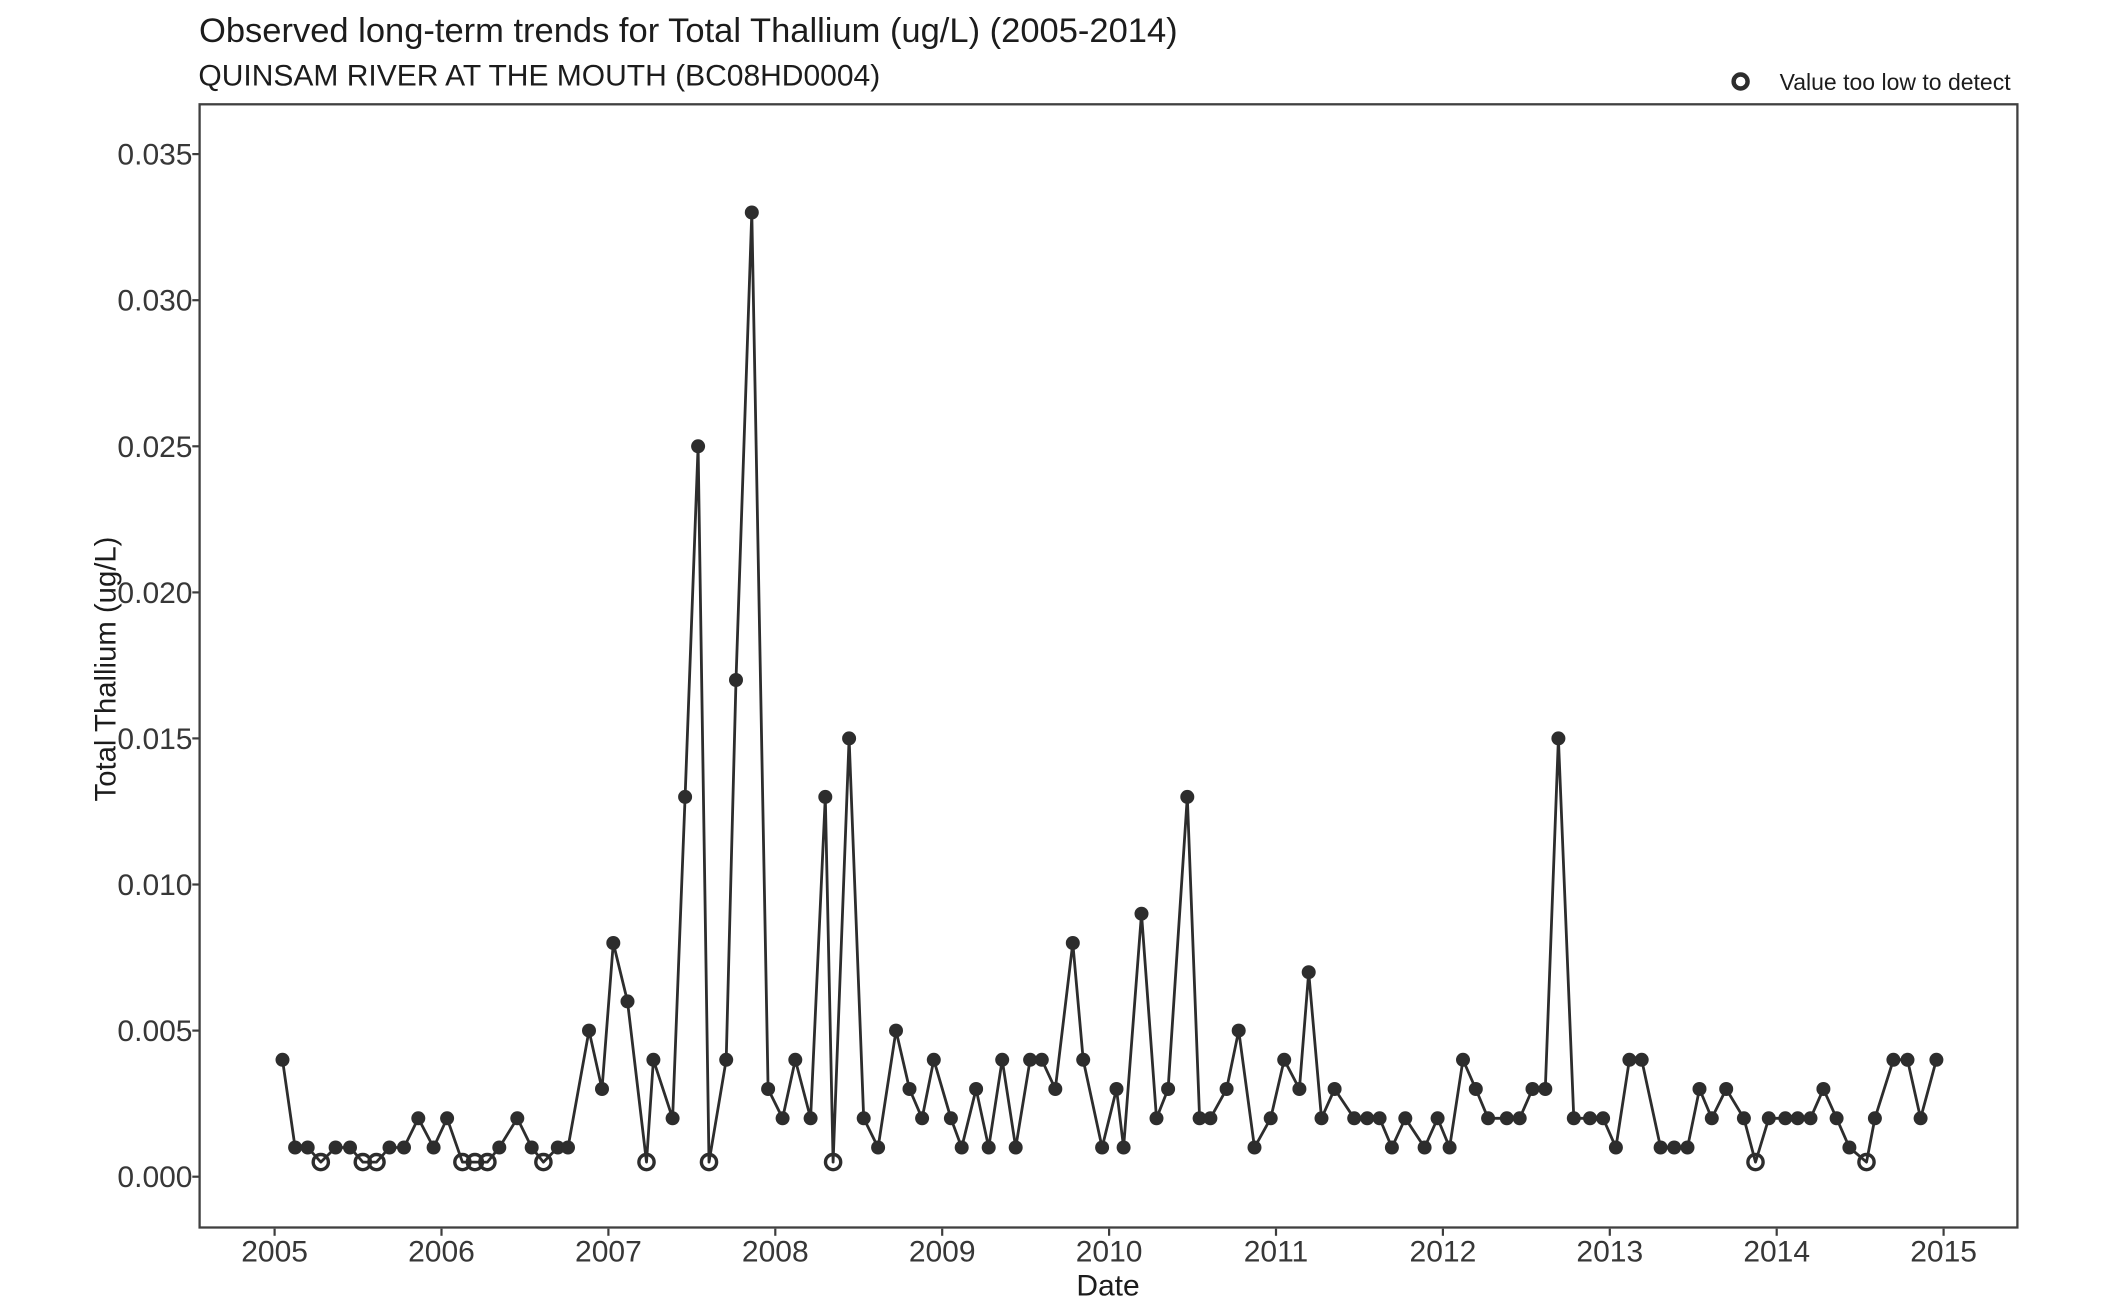 The height and width of the screenshot is (1309, 2112). I want to click on svg-text: 2008, so click(775, 1251).